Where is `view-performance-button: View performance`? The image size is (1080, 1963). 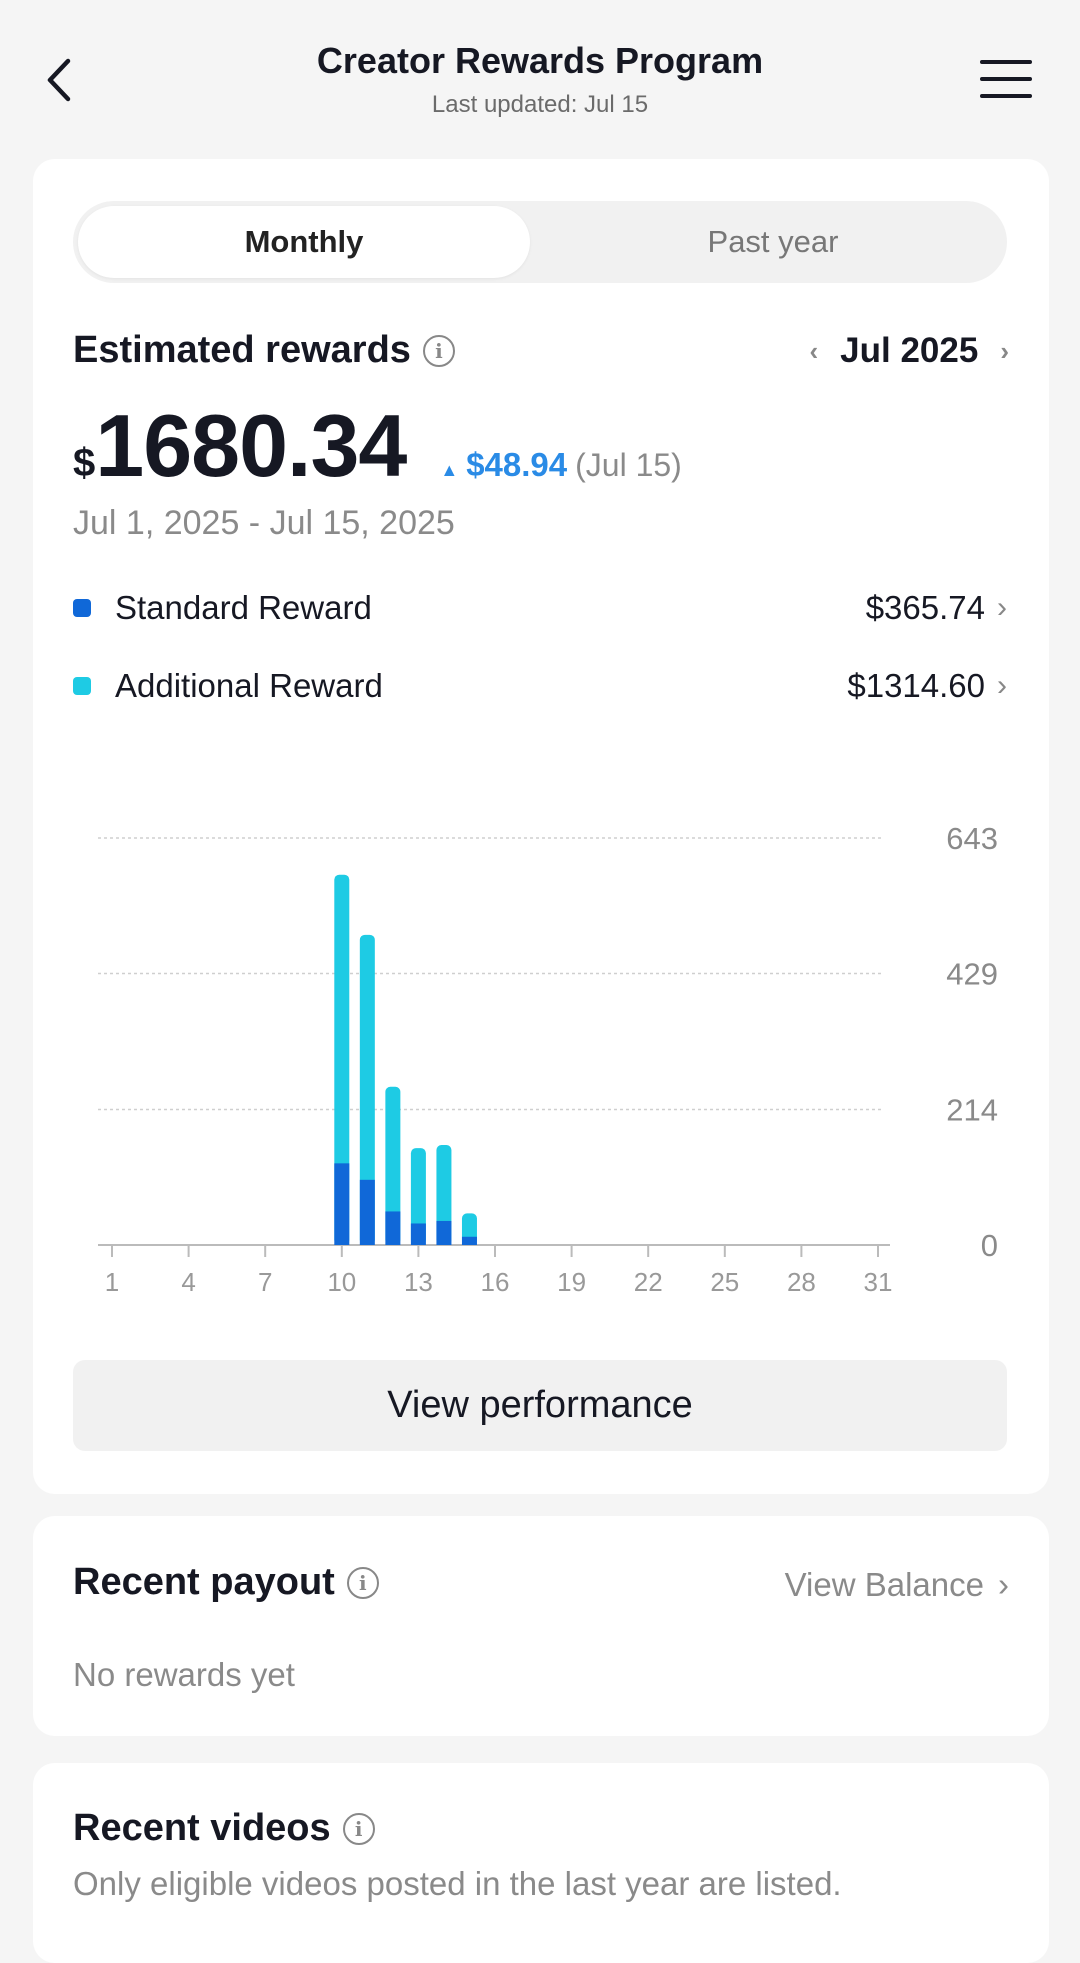 view-performance-button: View performance is located at coordinates (540, 1405).